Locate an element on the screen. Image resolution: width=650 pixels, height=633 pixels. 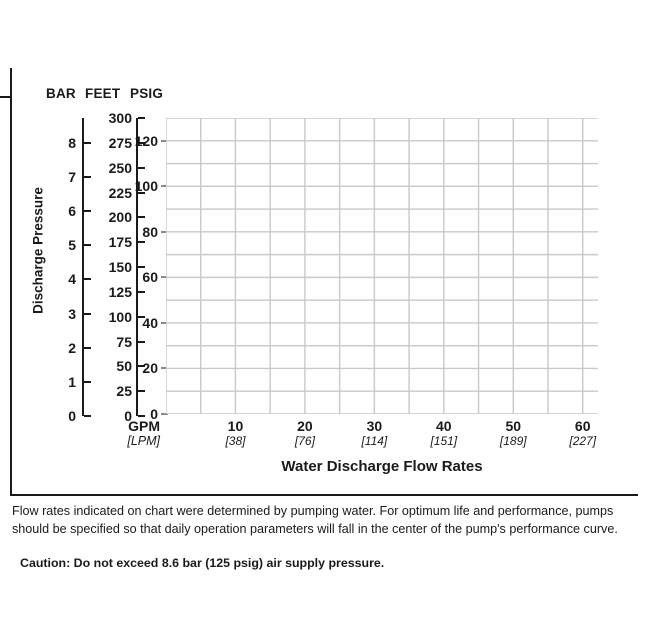
bar-tick-label: 5 is located at coordinates (72, 245).